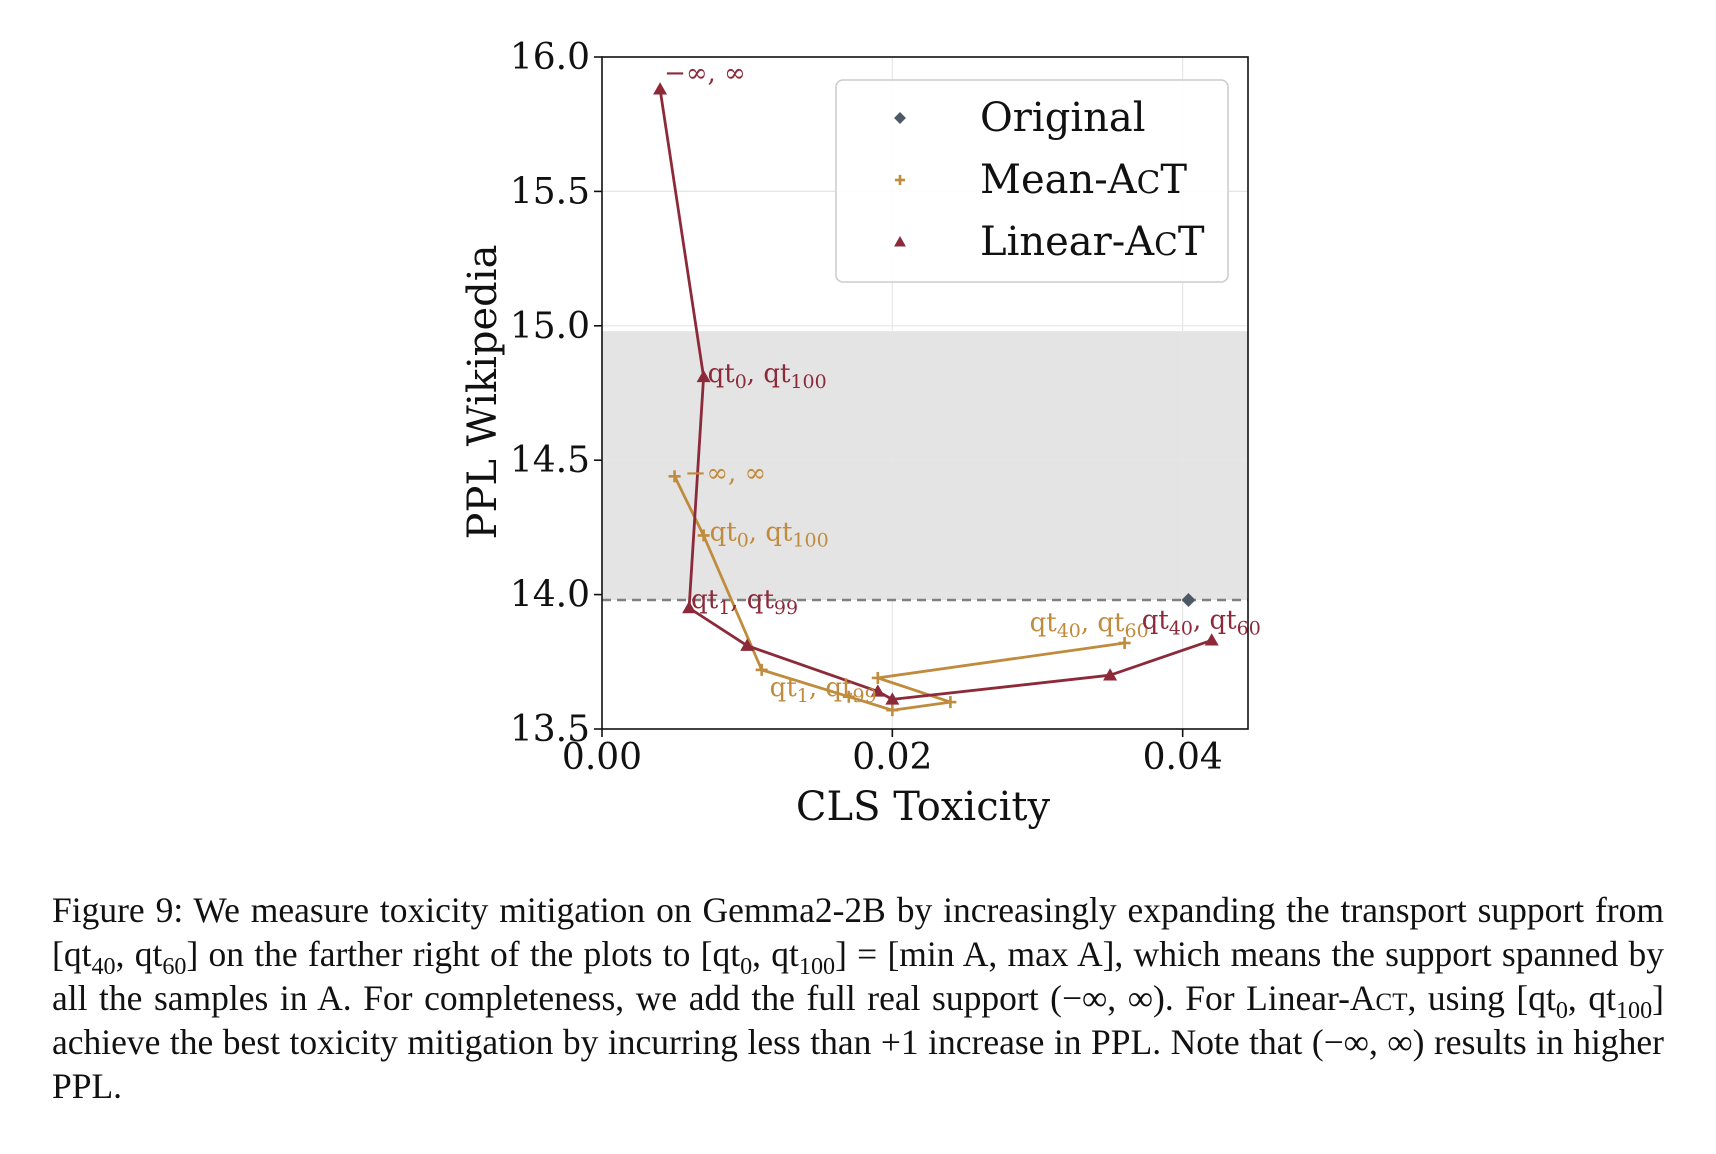 The image size is (1716, 1154). Describe the element at coordinates (118, 910) in the screenshot. I see `caption-label: Figure 9:` at that location.